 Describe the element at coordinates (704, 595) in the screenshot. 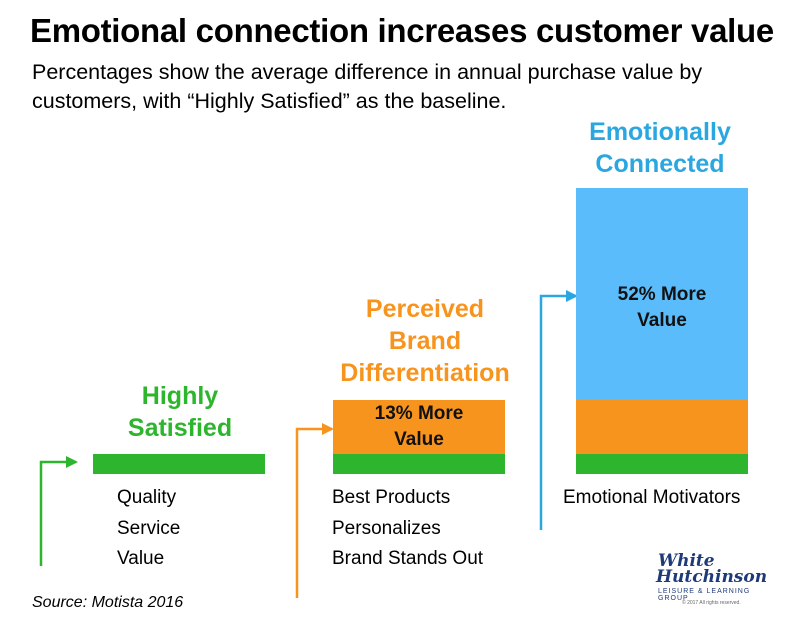

I see `logo-tagline: LEISURE & LEARNING GROUP` at that location.